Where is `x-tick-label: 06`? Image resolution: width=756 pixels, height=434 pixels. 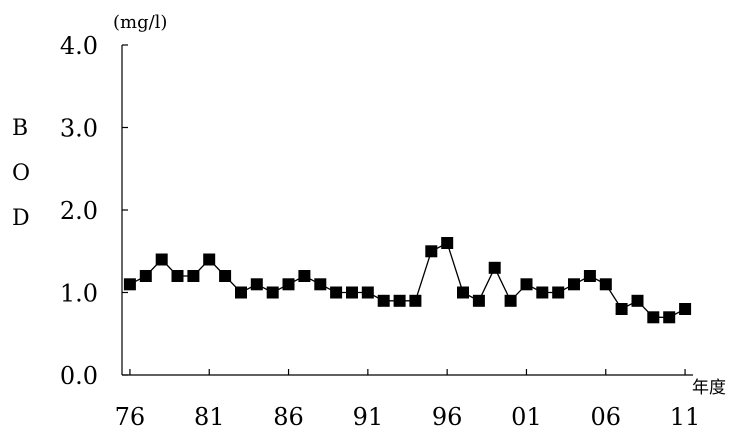
x-tick-label: 06 is located at coordinates (605, 417).